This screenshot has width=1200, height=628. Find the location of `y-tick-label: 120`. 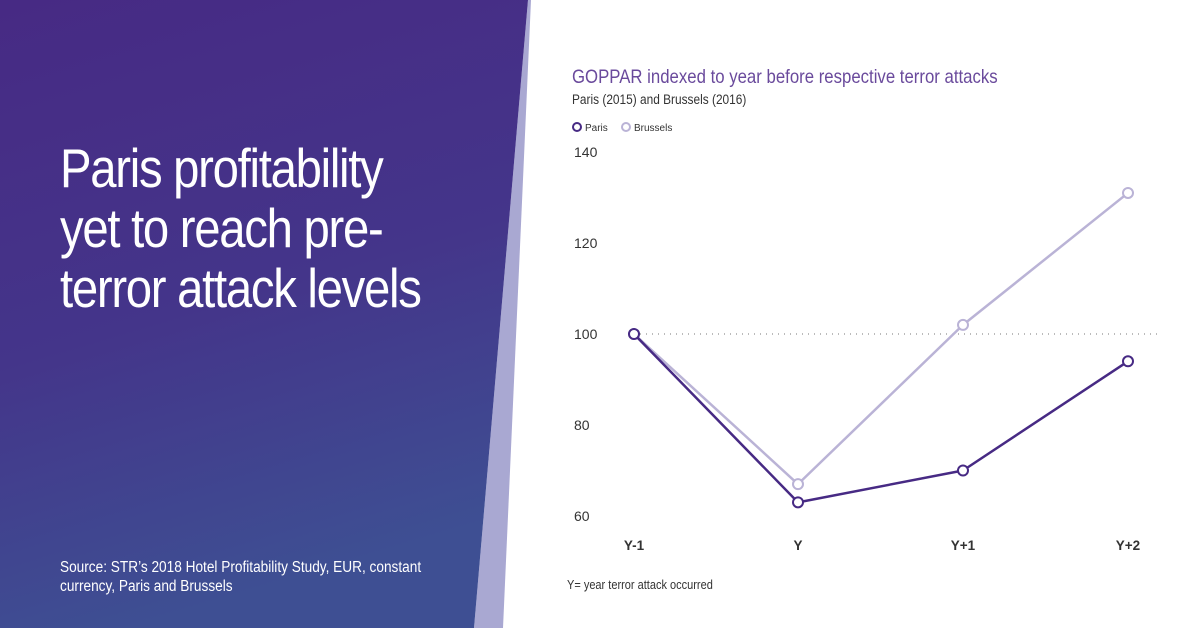

y-tick-label: 120 is located at coordinates (586, 243).